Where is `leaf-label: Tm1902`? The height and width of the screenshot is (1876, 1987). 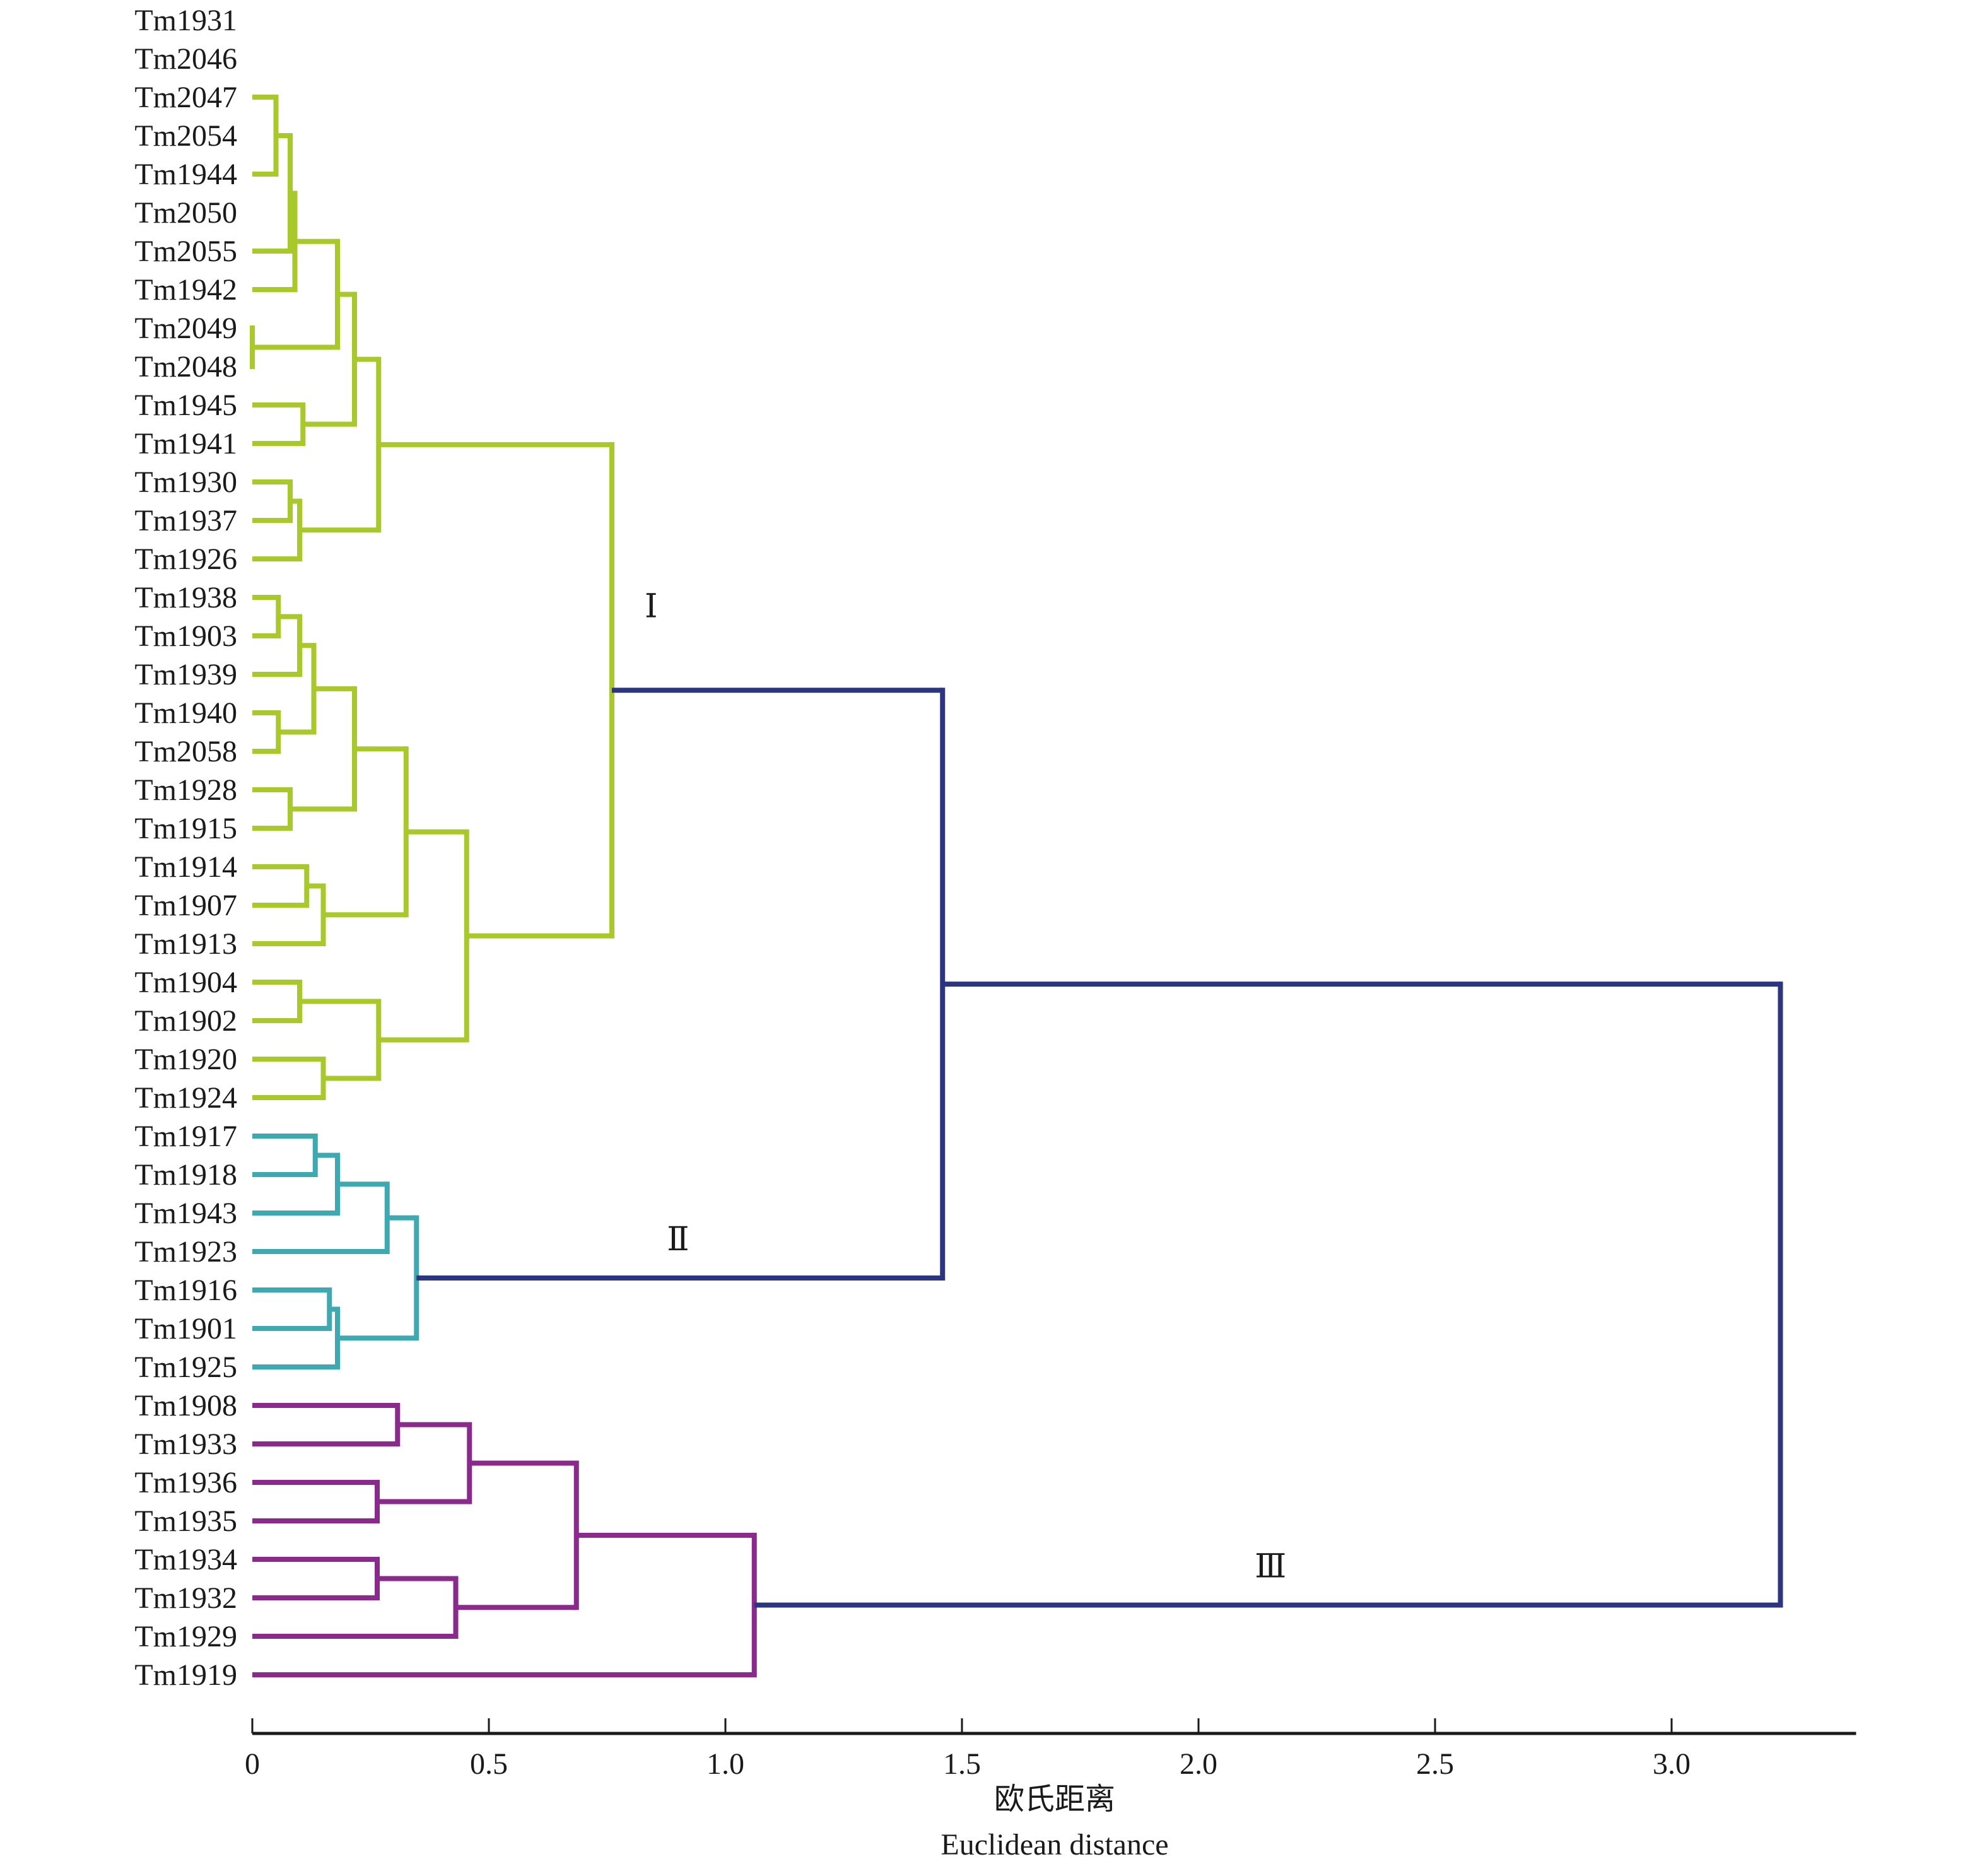 leaf-label: Tm1902 is located at coordinates (185, 1021).